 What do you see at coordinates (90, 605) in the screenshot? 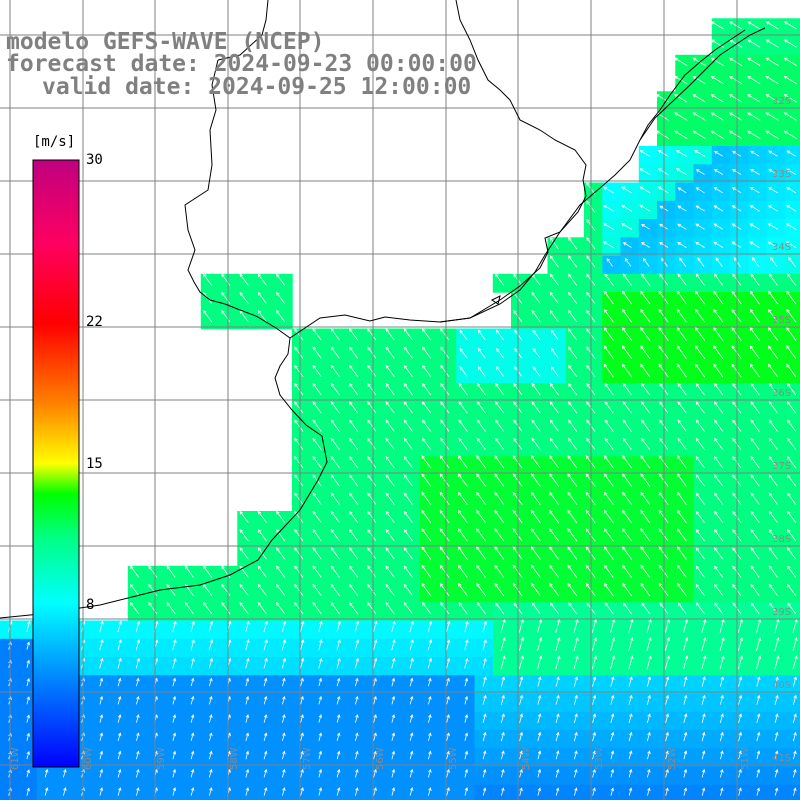
I see `colorbar-tick-label: 8` at bounding box center [90, 605].